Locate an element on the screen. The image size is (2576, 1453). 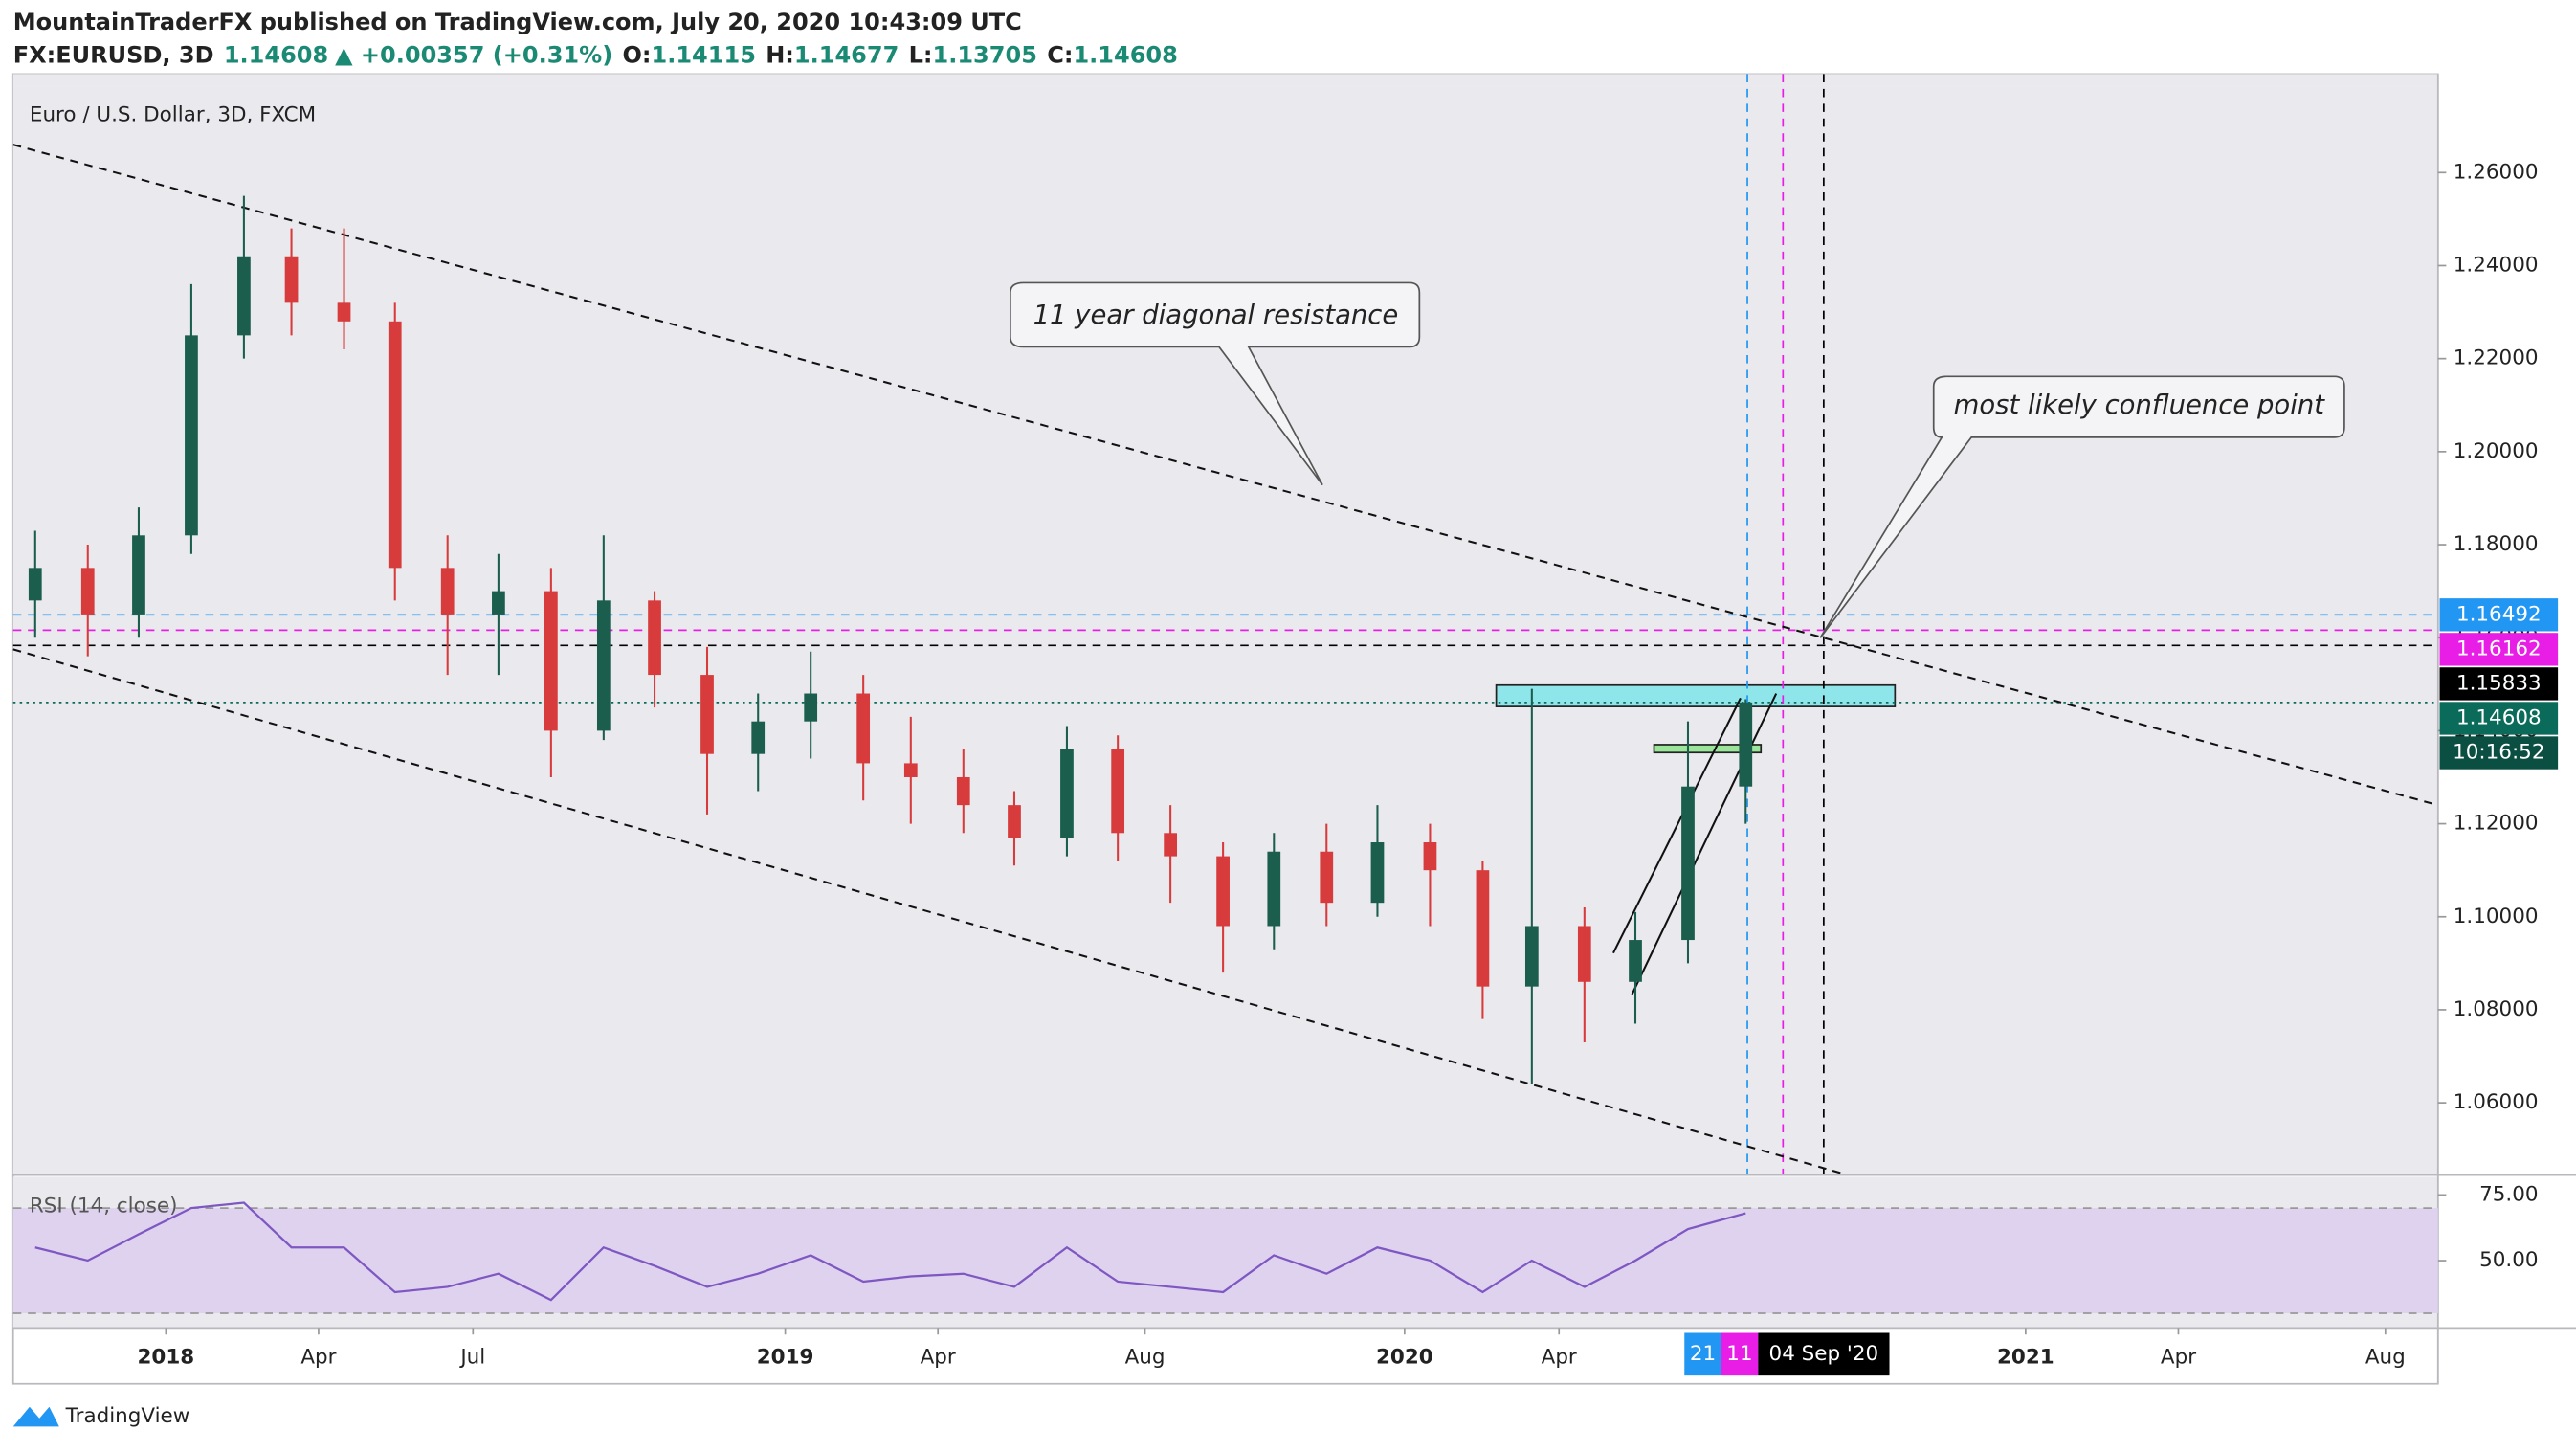
callout: 11 year diagonal resistance is located at coordinates (1215, 383).